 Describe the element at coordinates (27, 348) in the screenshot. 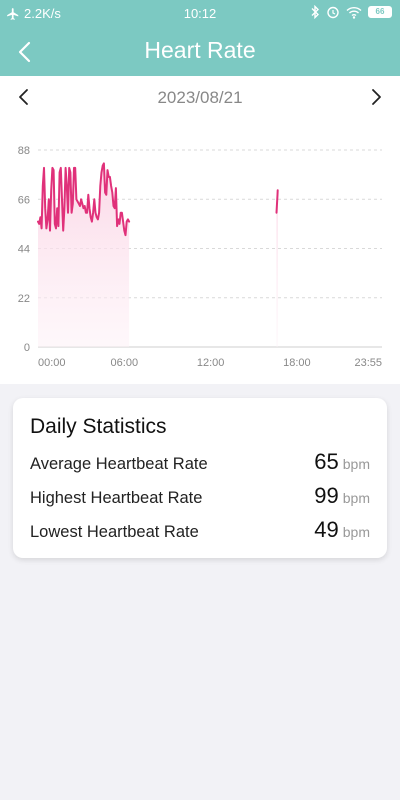

I see `y-tick-label: 0` at that location.